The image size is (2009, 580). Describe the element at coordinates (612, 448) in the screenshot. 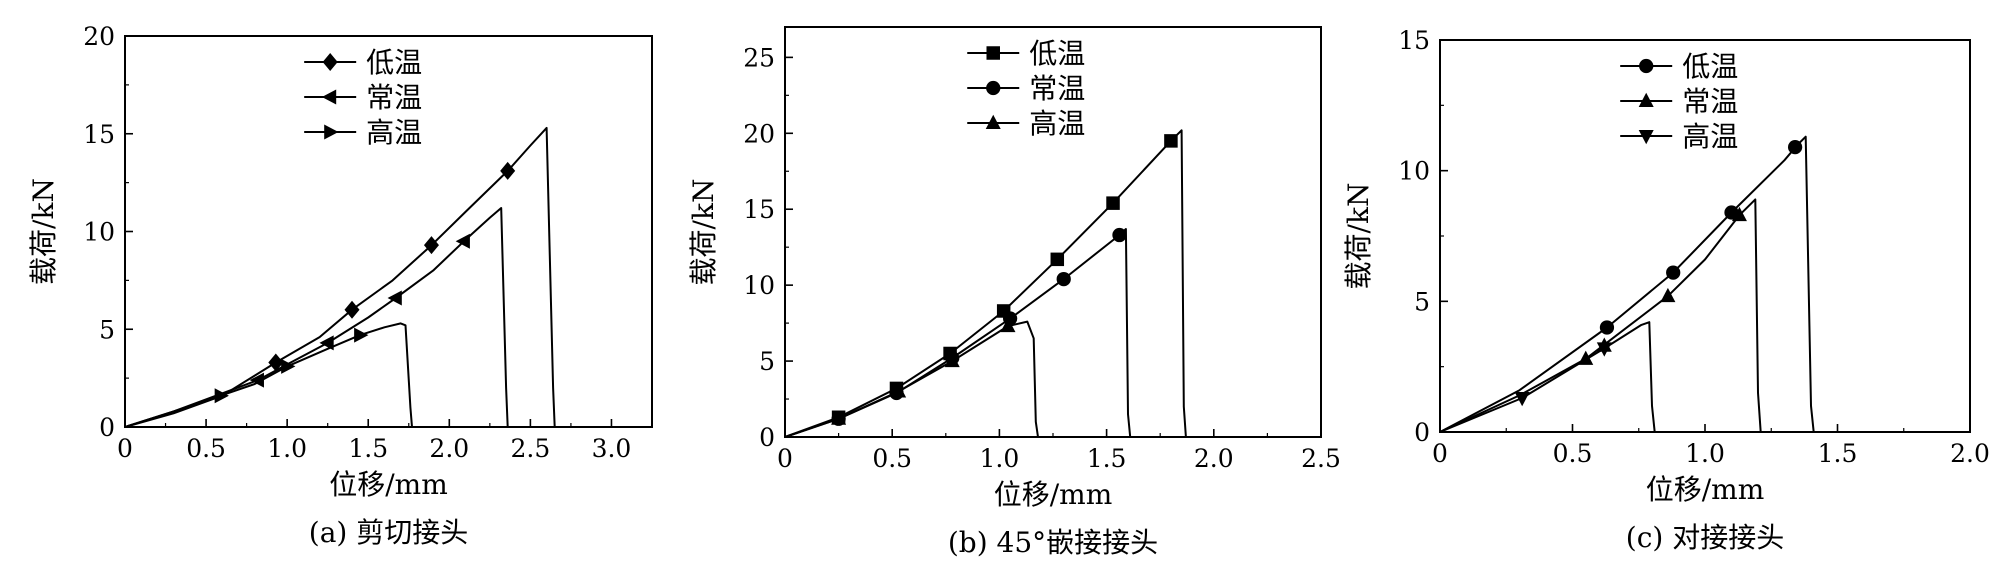

I see `x-tick-label: 3.0` at that location.